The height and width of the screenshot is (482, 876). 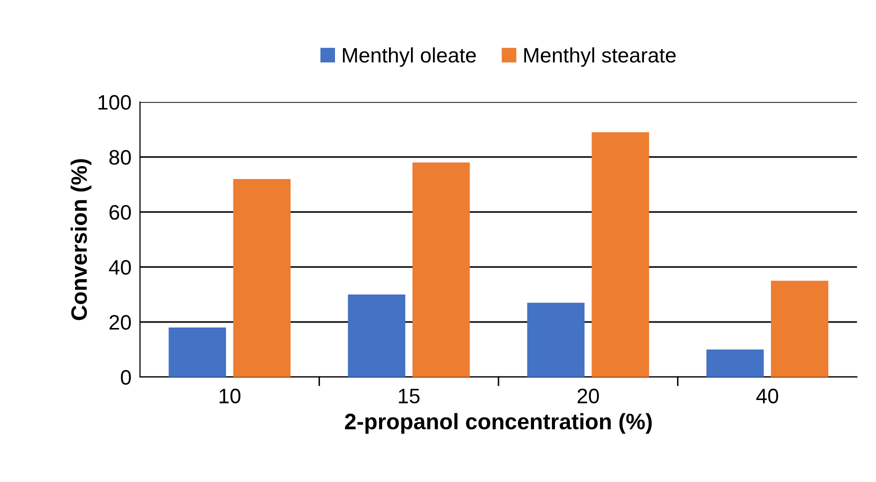 What do you see at coordinates (498, 423) in the screenshot?
I see `x-axis-title: 2-propanol concentration (%)` at bounding box center [498, 423].